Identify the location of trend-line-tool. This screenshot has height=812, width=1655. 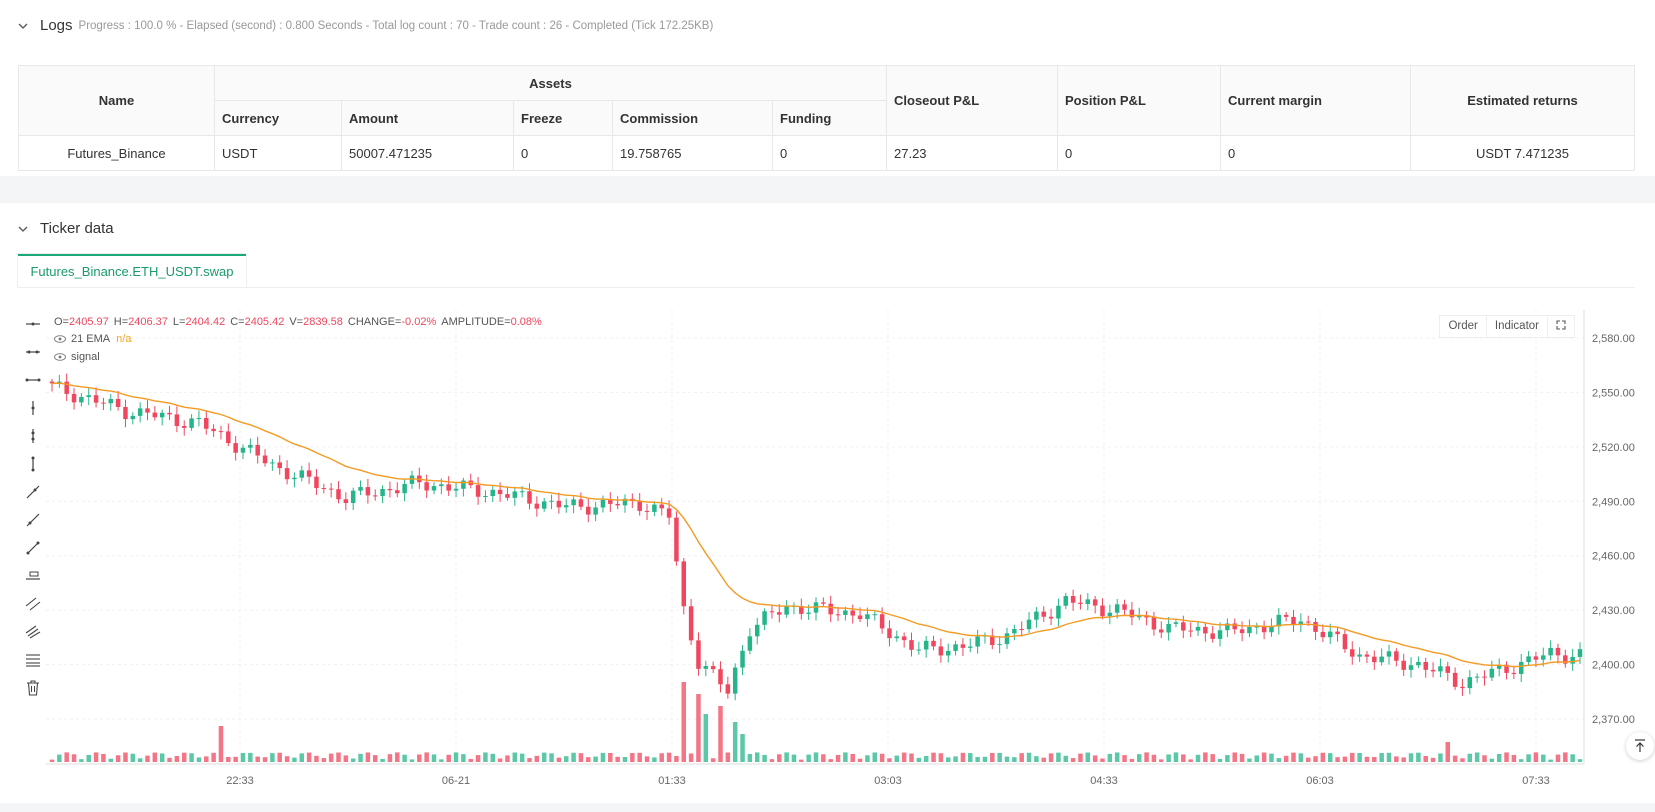
(33, 492).